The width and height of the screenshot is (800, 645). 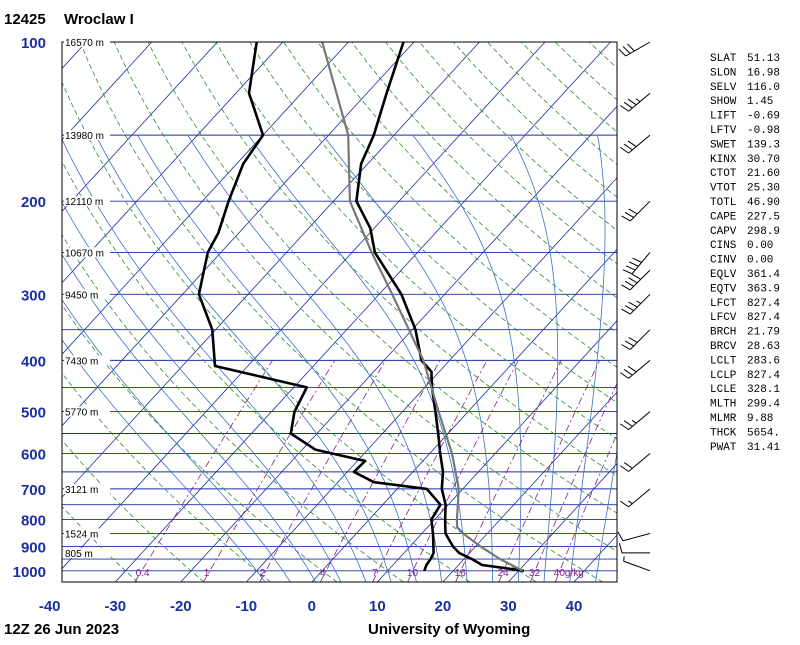 What do you see at coordinates (763, 433) in the screenshot?
I see `index-value: 5654.` at bounding box center [763, 433].